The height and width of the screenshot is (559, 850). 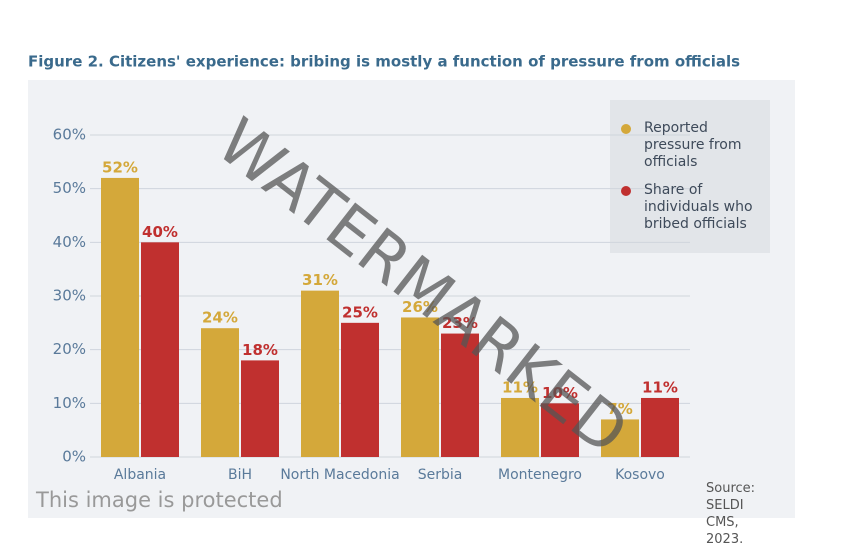 I want to click on x-tick-label: BiH, so click(x=240, y=475).